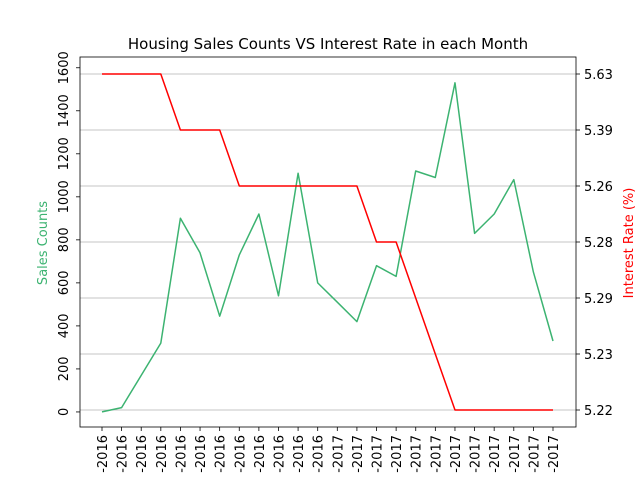 Image resolution: width=640 pixels, height=480 pixels. Describe the element at coordinates (629, 243) in the screenshot. I see `y-axis-label-right: Interest Rate (%)` at that location.